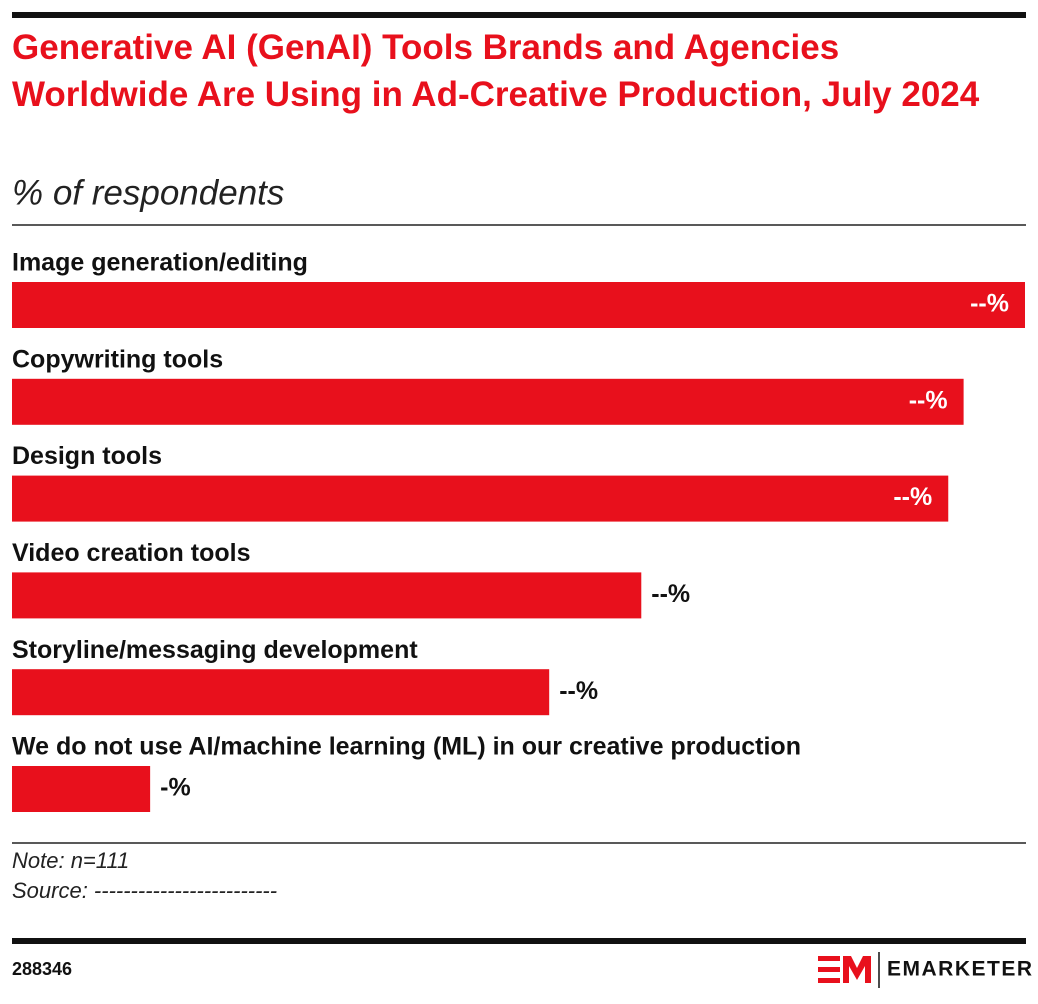 The image size is (1038, 1004). Describe the element at coordinates (87, 456) in the screenshot. I see `category-label: Design tools` at that location.